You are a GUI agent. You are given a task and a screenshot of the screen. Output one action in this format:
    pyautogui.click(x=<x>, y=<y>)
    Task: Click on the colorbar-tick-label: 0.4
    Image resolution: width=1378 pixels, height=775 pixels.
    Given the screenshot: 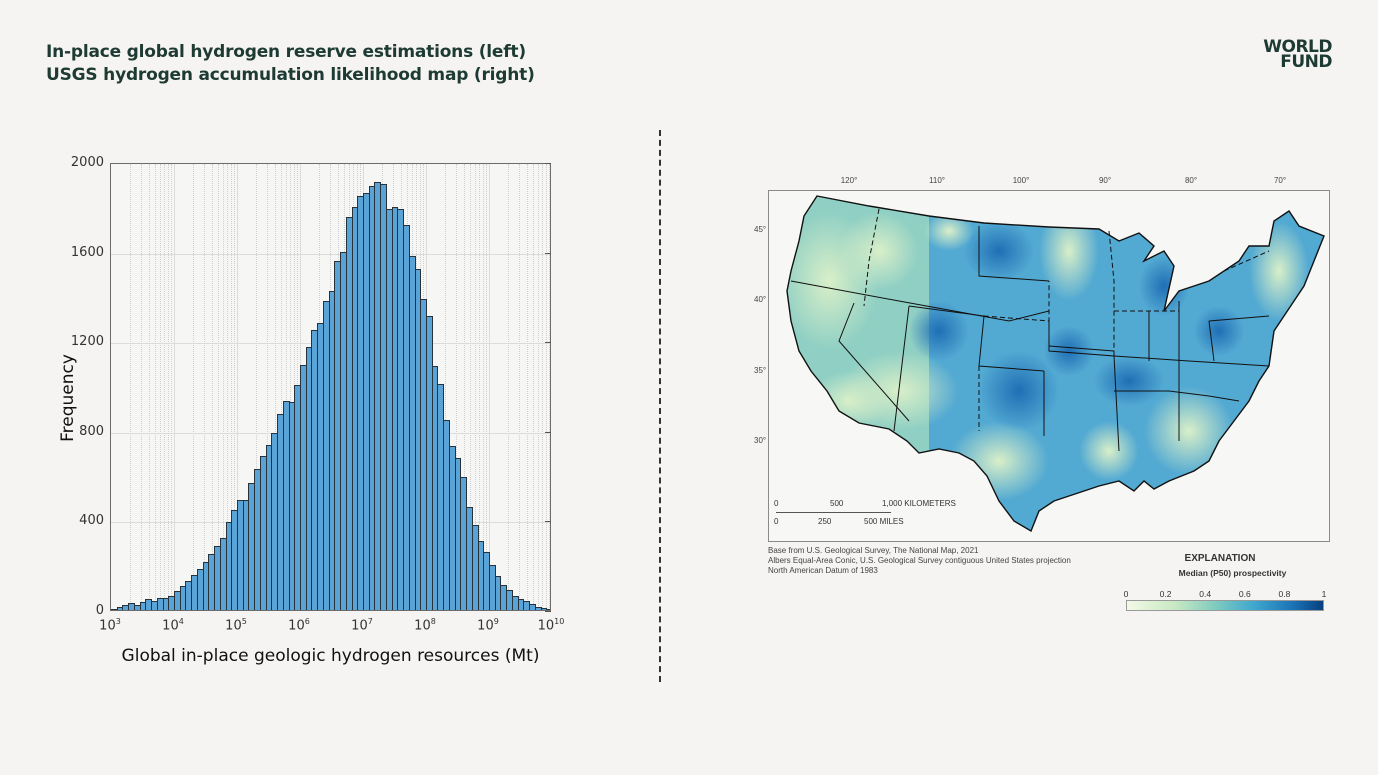 What is the action you would take?
    pyautogui.click(x=1205, y=594)
    